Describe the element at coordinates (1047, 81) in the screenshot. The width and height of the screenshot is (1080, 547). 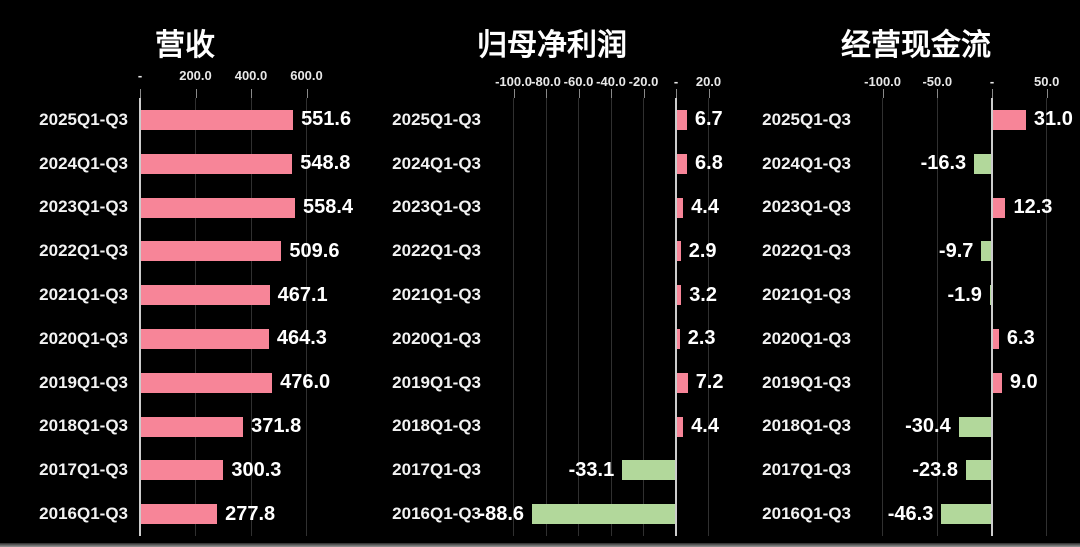
I see `x-axis-tick-label: 50.0` at that location.